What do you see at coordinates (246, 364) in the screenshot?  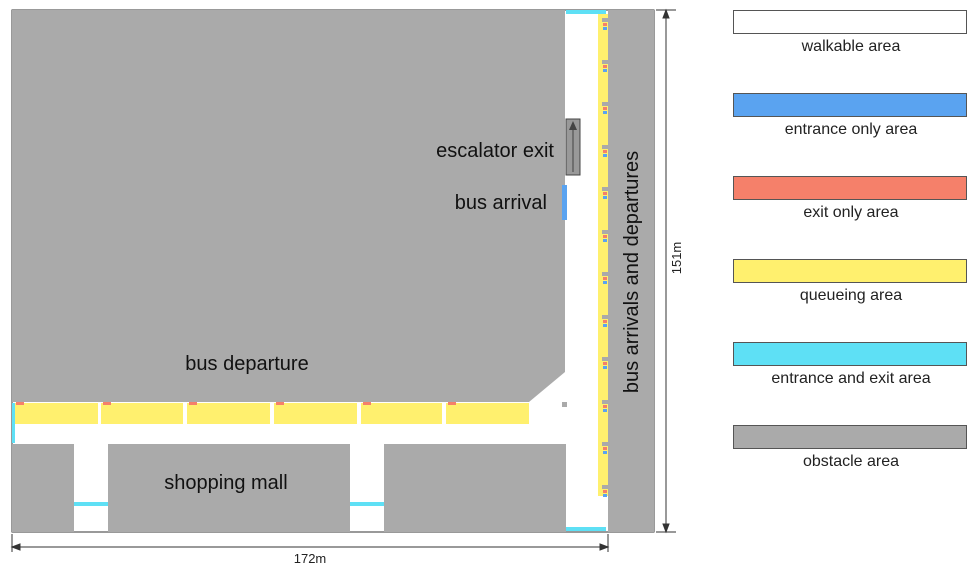 I see `label-bus-departure: bus departure` at bounding box center [246, 364].